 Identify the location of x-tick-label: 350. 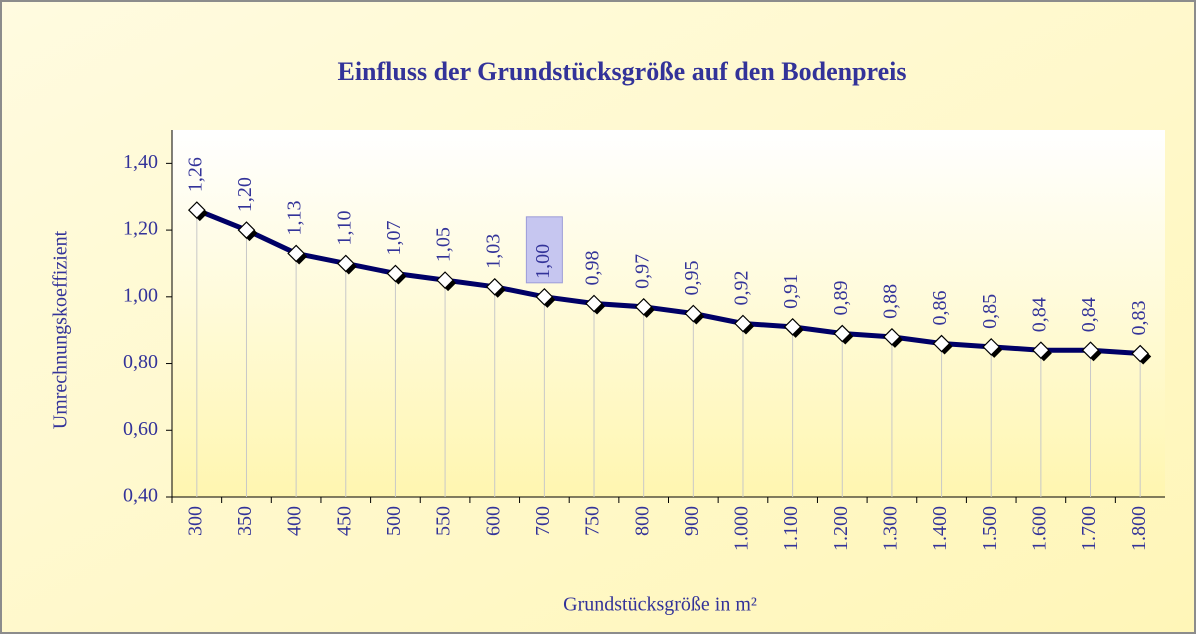
(245, 521).